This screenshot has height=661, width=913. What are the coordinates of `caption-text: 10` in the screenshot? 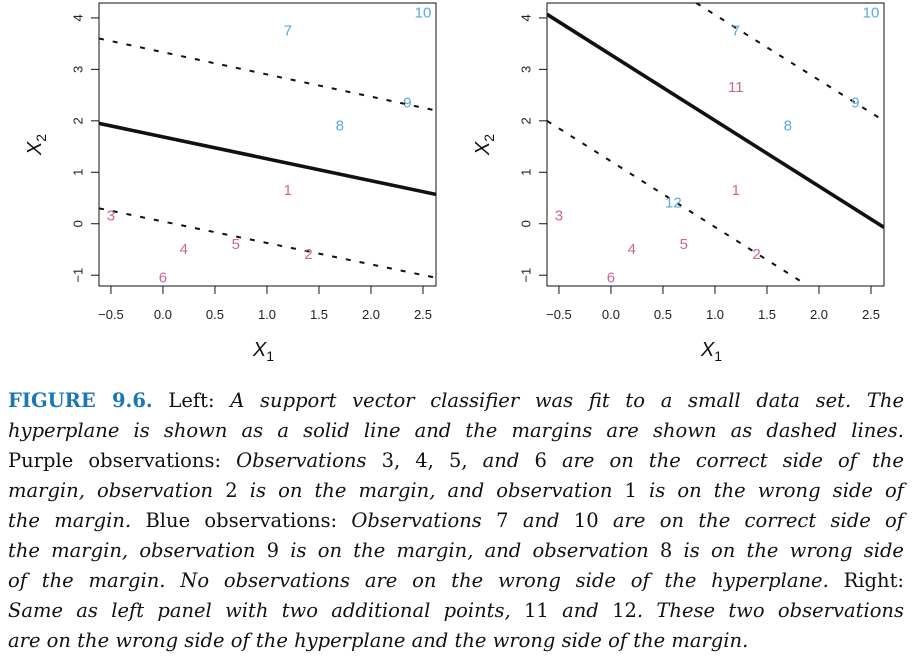 It's located at (593, 520).